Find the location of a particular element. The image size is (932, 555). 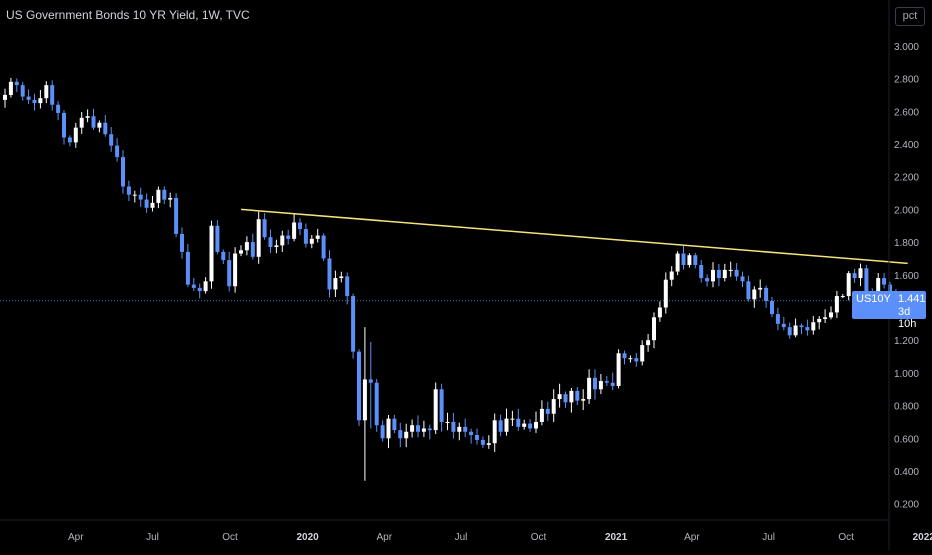

price-tick-label: 1.200 is located at coordinates (906, 341).